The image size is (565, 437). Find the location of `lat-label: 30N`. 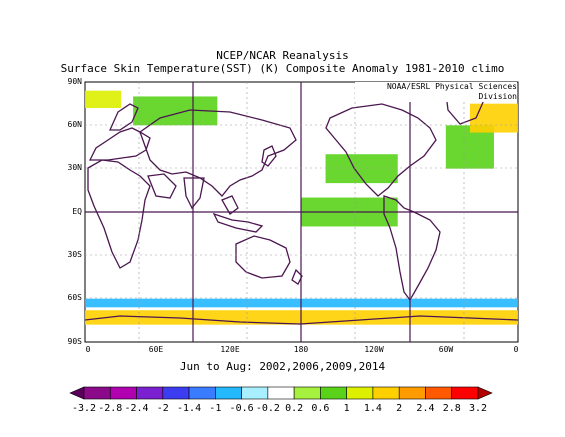

lat-label: 30N is located at coordinates (74, 167).